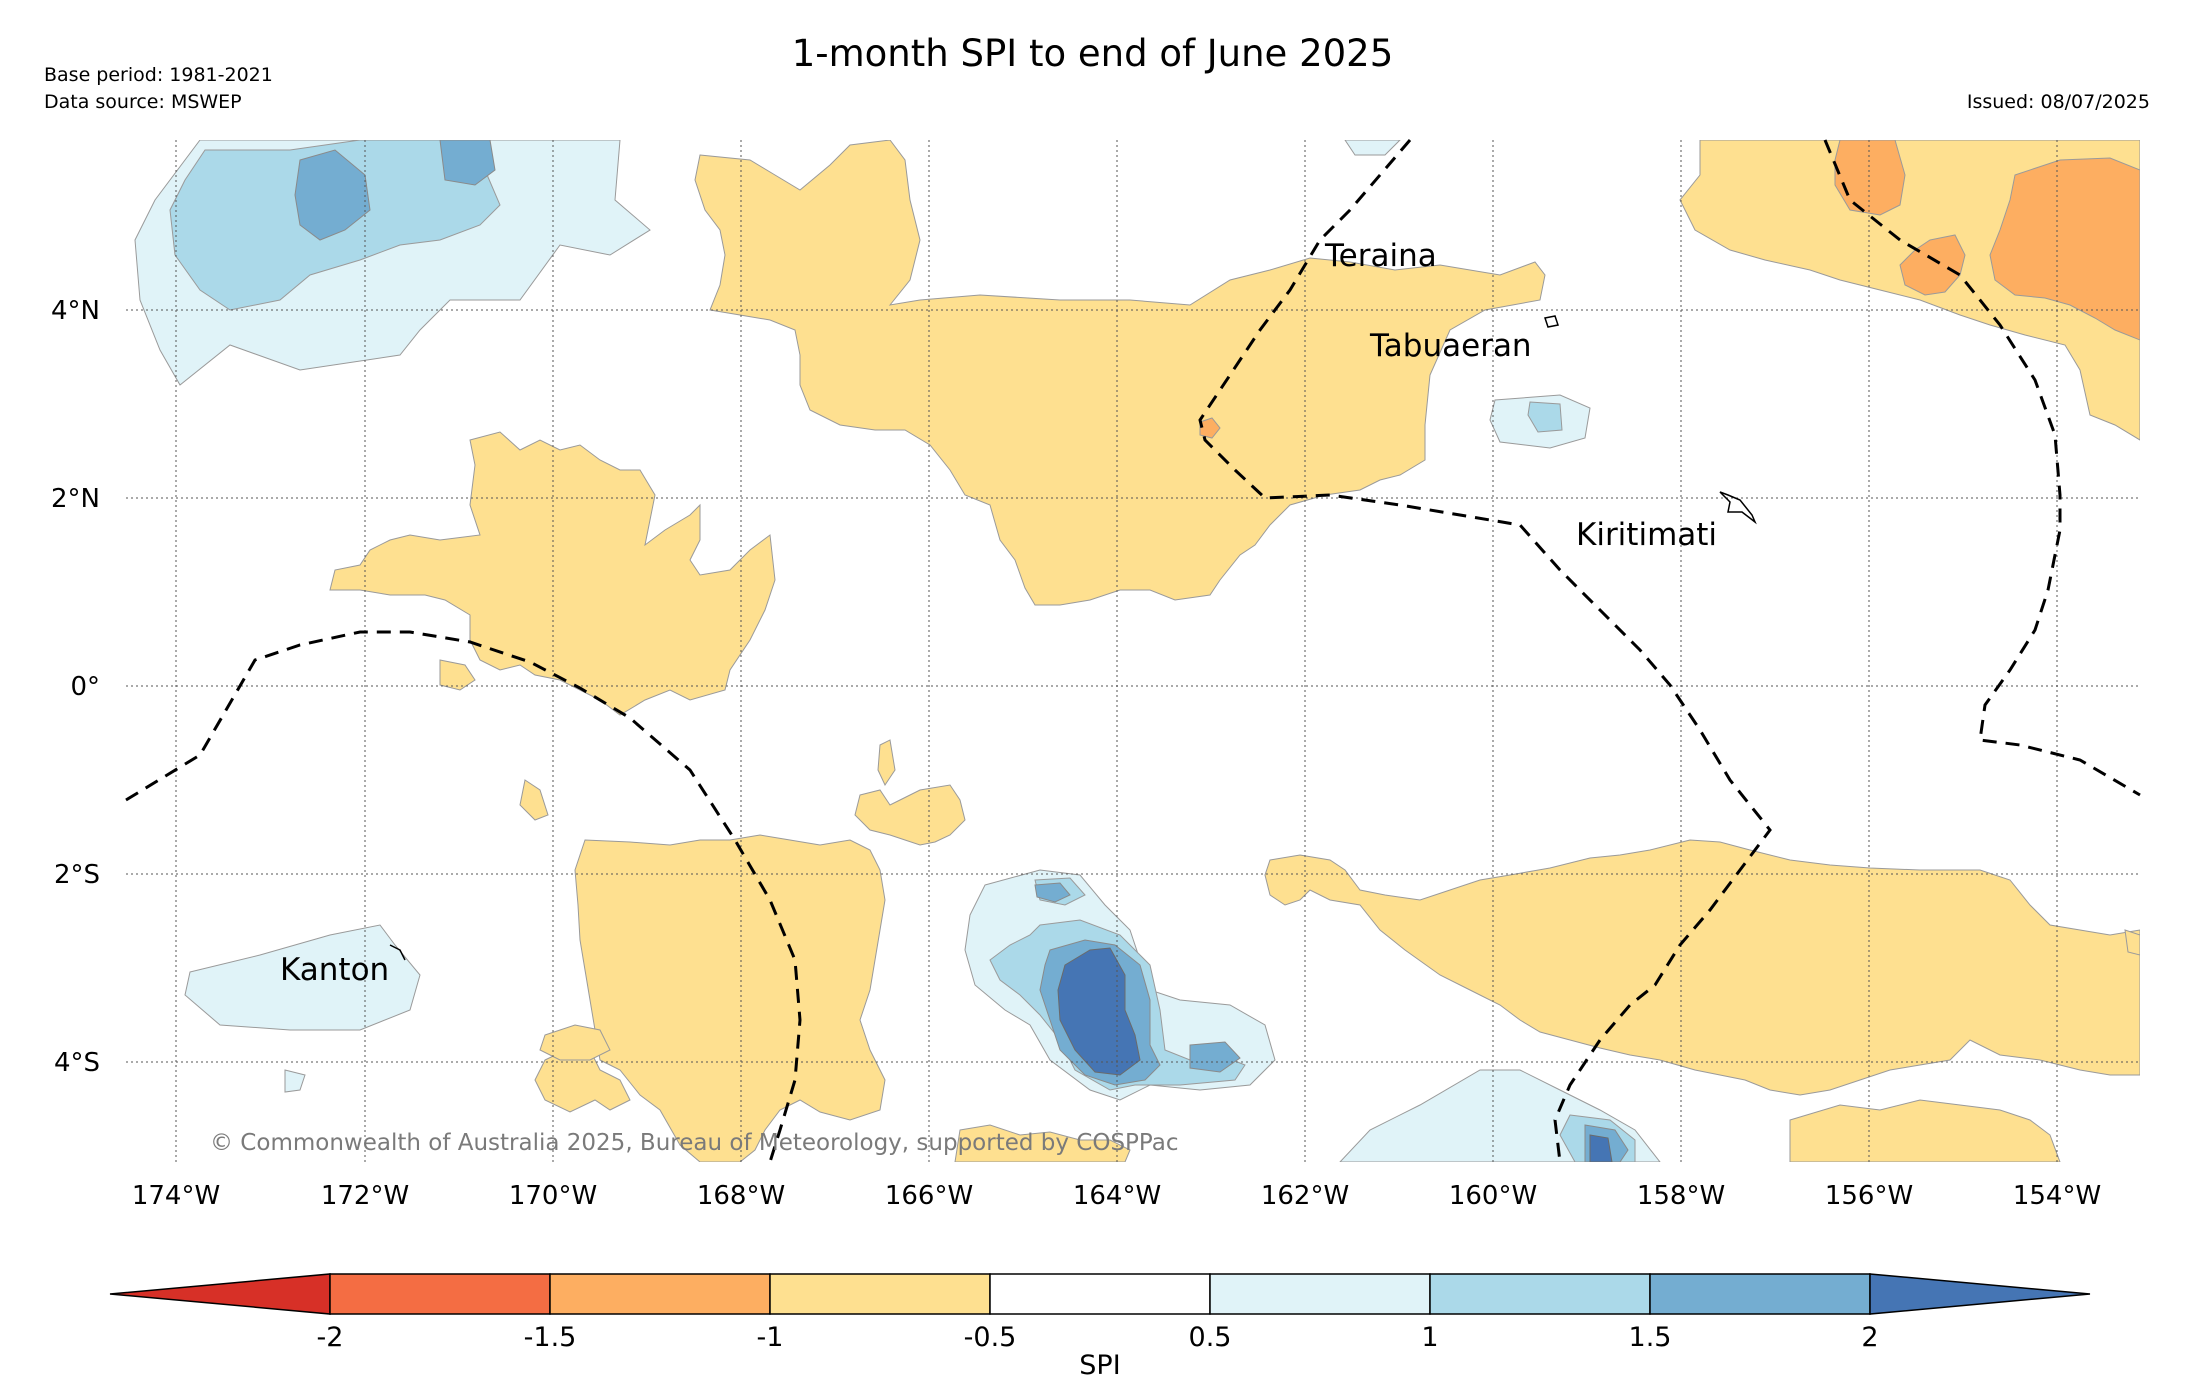 The height and width of the screenshot is (1380, 2185). What do you see at coordinates (1092, 53) in the screenshot?
I see `map-title: 1-month SPI to end of June 2025` at bounding box center [1092, 53].